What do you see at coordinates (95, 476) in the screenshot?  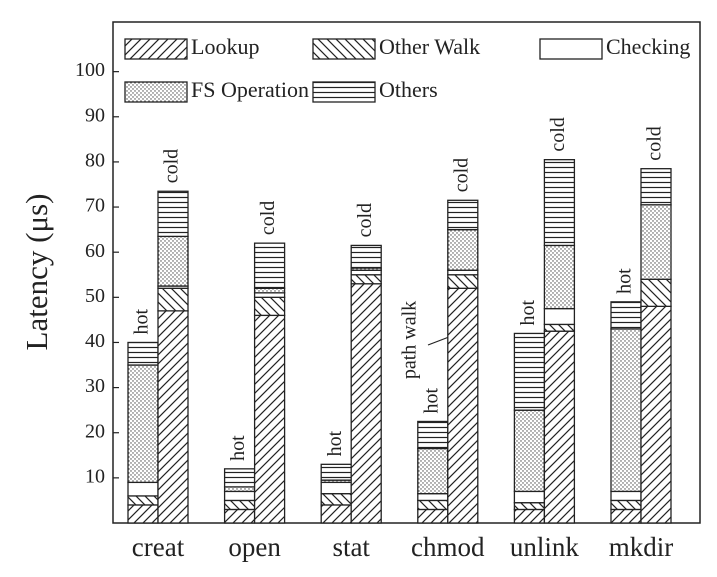 I see `y-tick-label: 10` at bounding box center [95, 476].